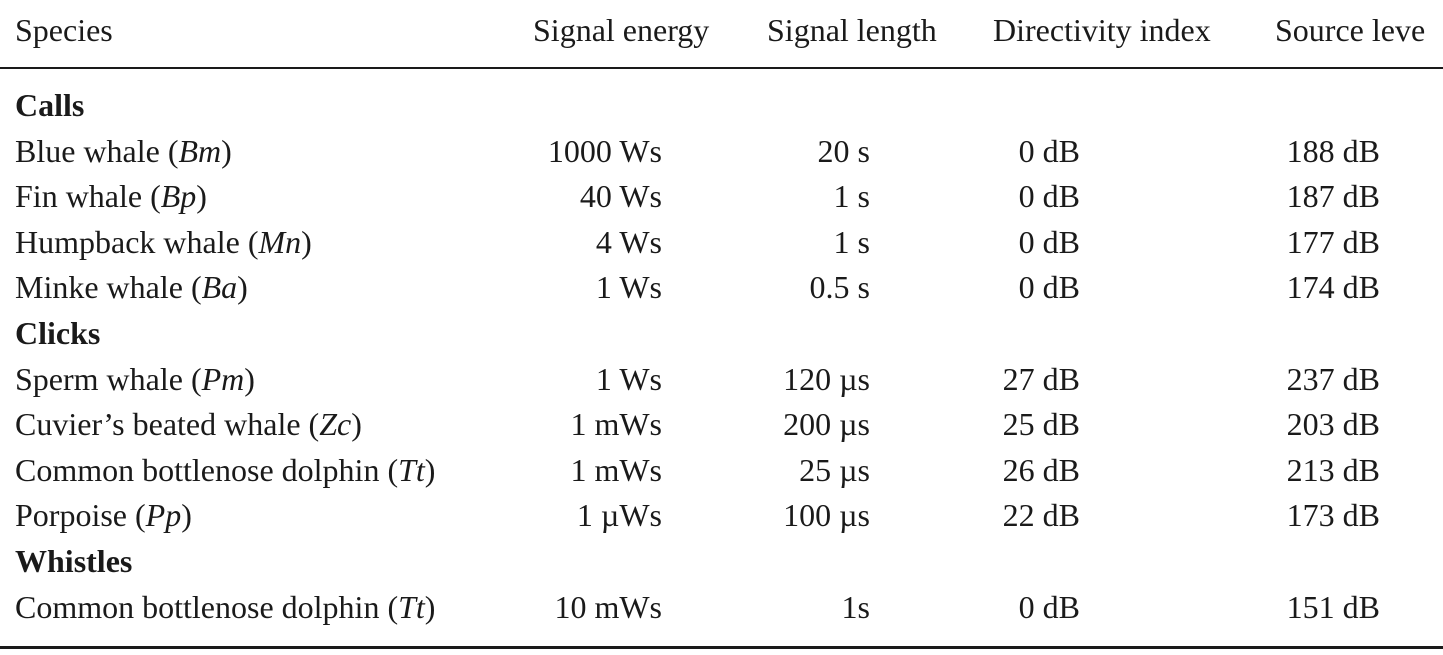 This screenshot has width=1443, height=655. Describe the element at coordinates (1333, 241) in the screenshot. I see `source-level: 177 dB` at that location.